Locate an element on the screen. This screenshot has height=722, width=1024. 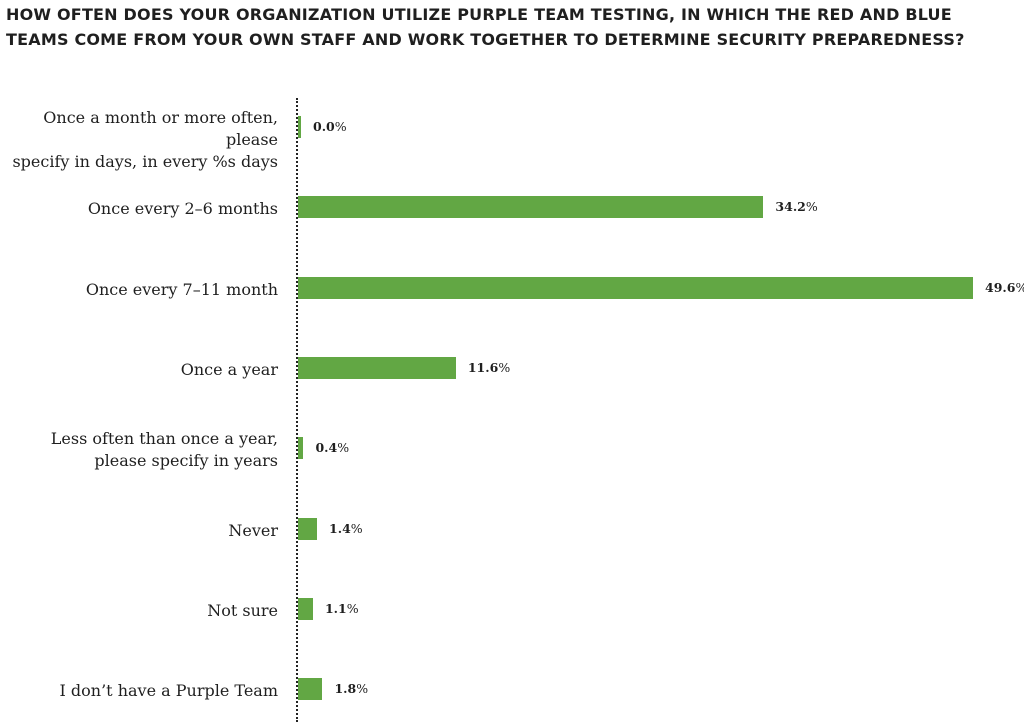
data-label-value: 34.2 is located at coordinates (790, 207).